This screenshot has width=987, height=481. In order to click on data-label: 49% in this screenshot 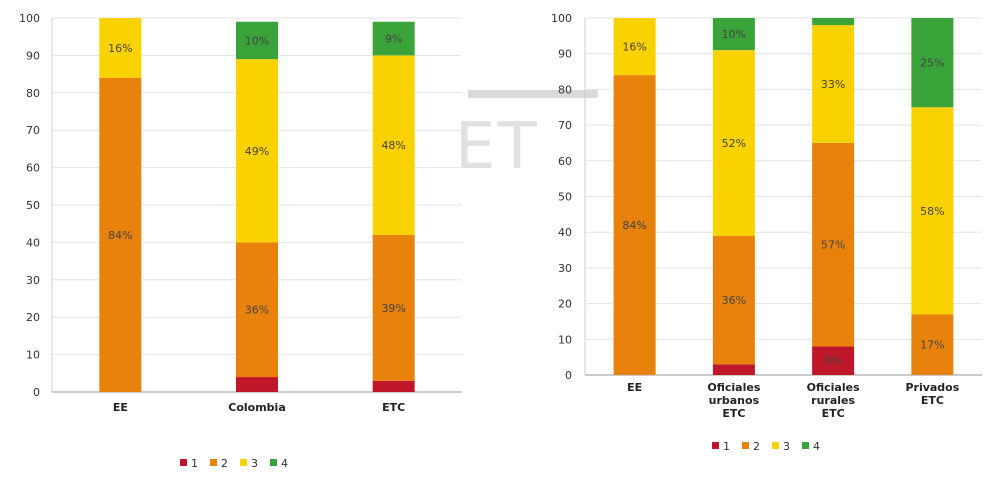, I will do `click(257, 151)`.